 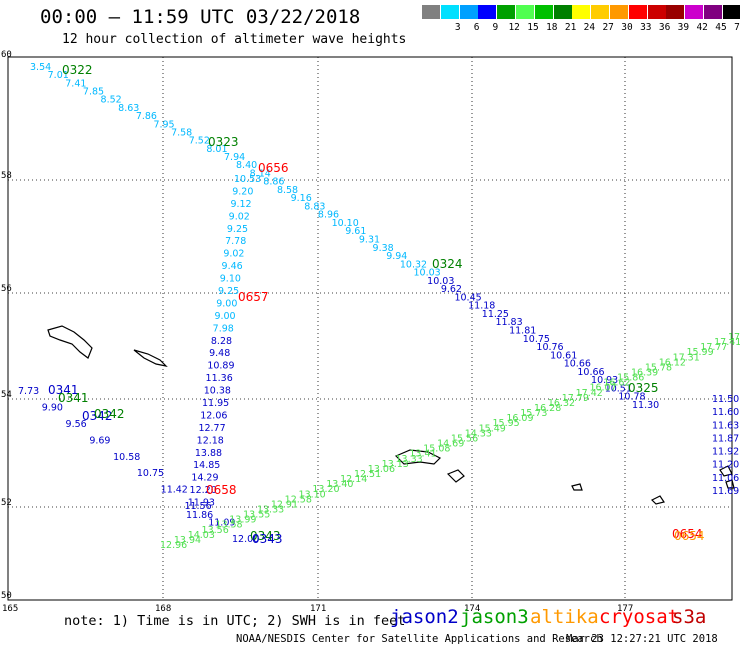 What do you see at coordinates (318, 609) in the screenshot?
I see `lon-tick-label: 171` at bounding box center [318, 609].